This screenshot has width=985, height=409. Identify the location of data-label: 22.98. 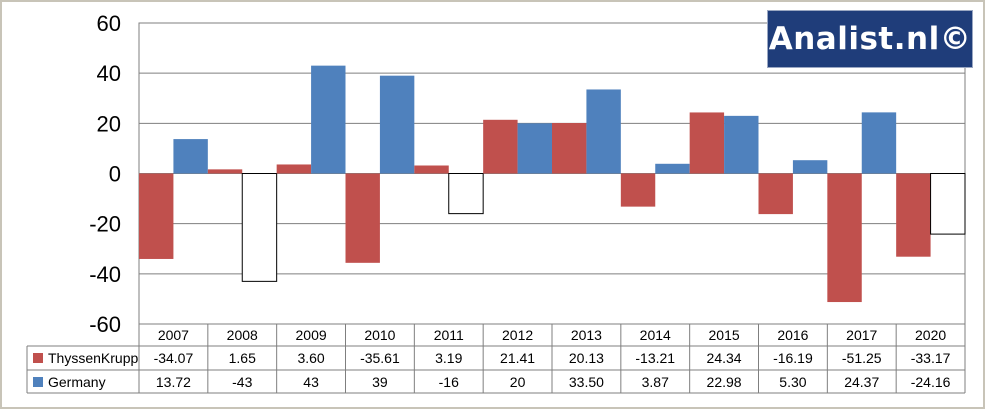
(724, 382).